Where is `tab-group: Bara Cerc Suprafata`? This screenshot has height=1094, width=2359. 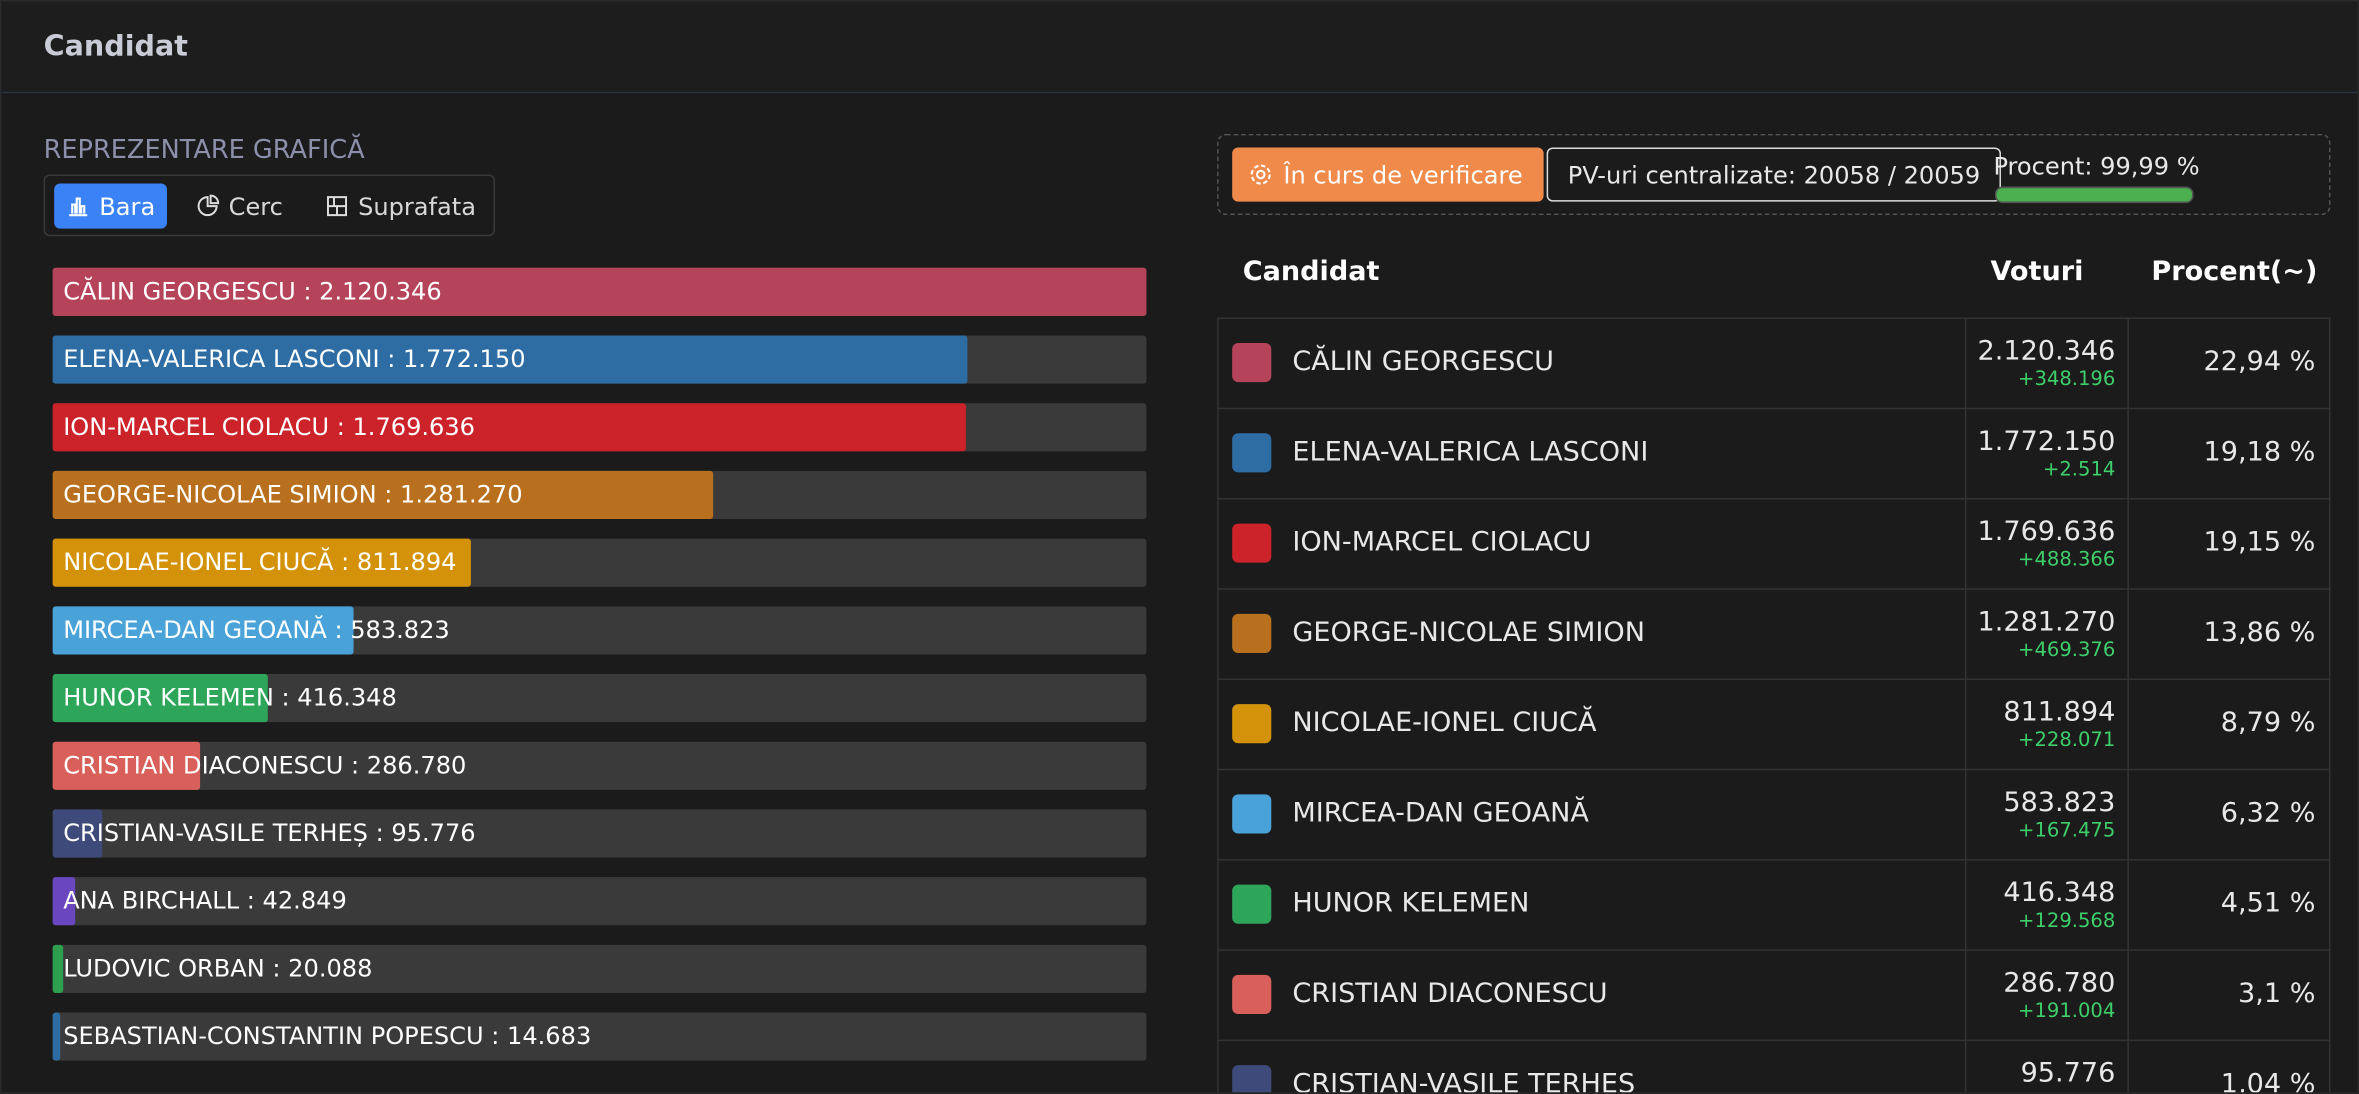
tab-group: Bara Cerc Suprafata is located at coordinates (269, 205).